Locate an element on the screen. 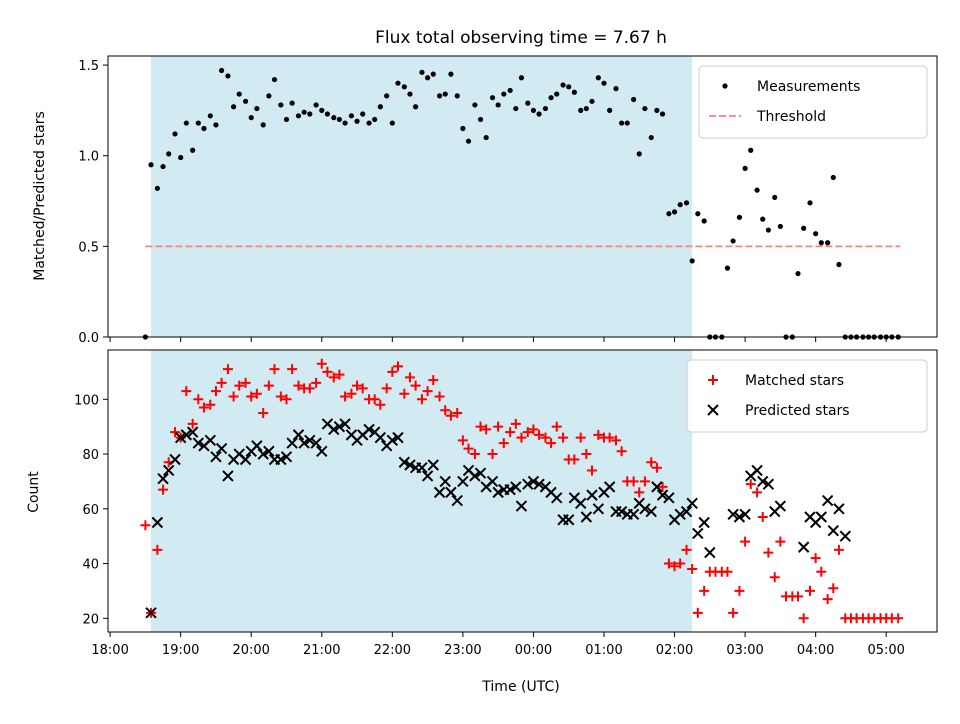  legend-label: Measurements is located at coordinates (808, 87).